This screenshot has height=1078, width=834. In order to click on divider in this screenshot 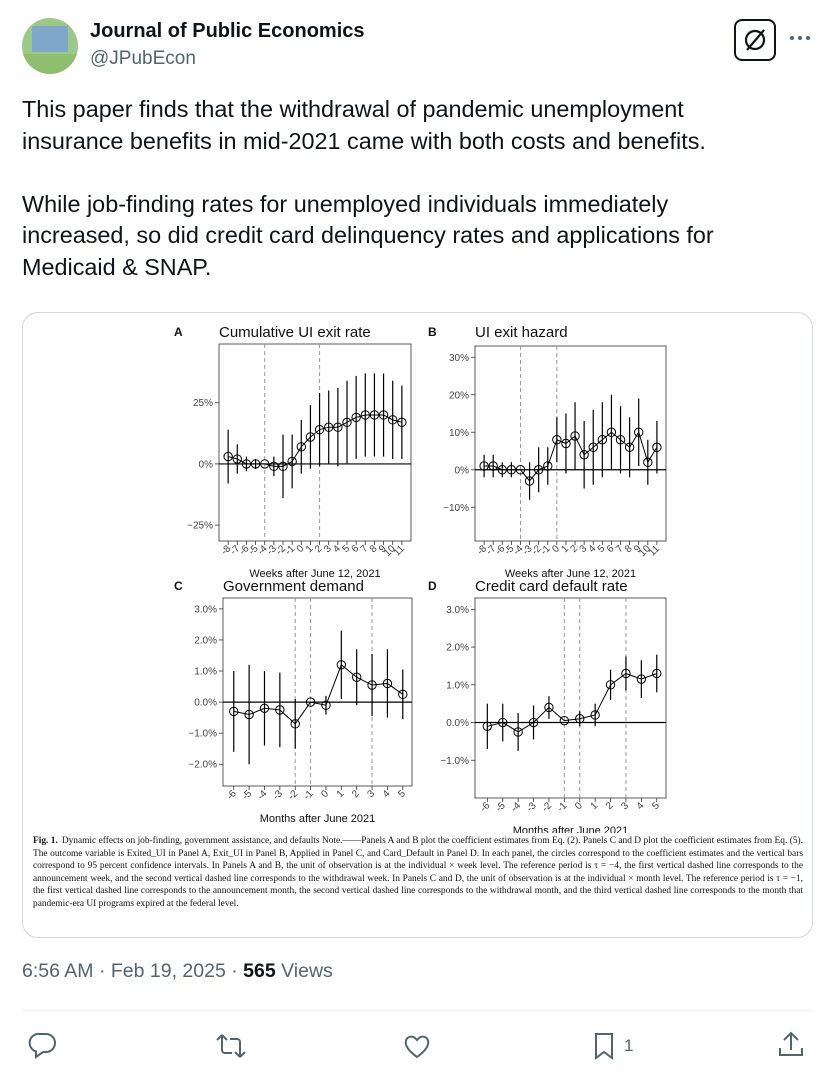, I will do `click(417, 1010)`.